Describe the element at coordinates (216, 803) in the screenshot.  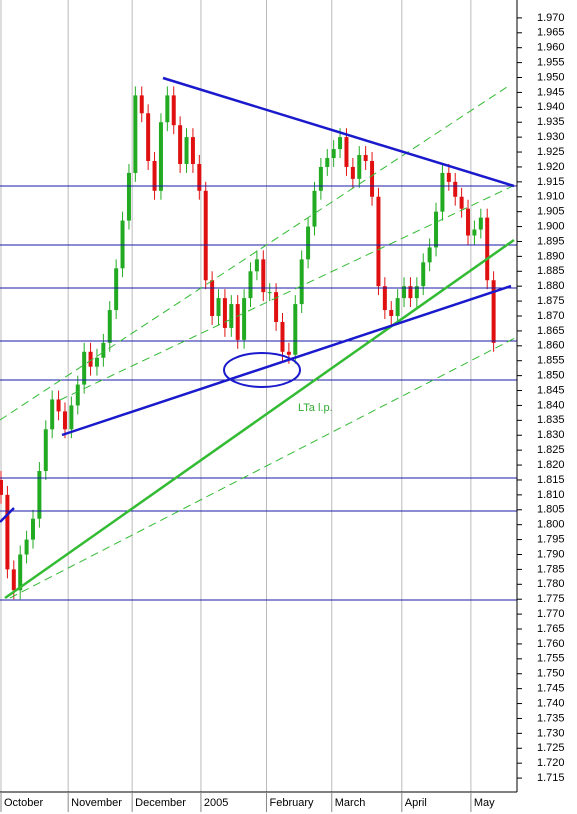
I see `x-tick-label: 2005` at that location.